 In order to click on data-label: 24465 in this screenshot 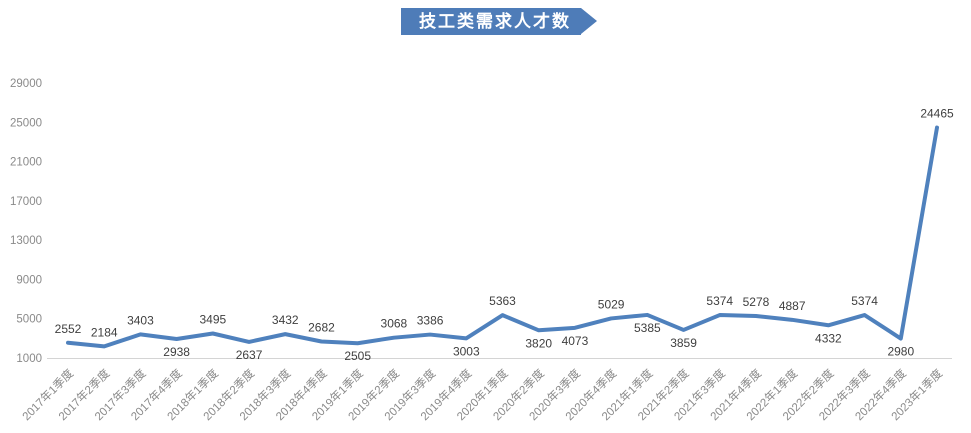, I will do `click(937, 114)`.